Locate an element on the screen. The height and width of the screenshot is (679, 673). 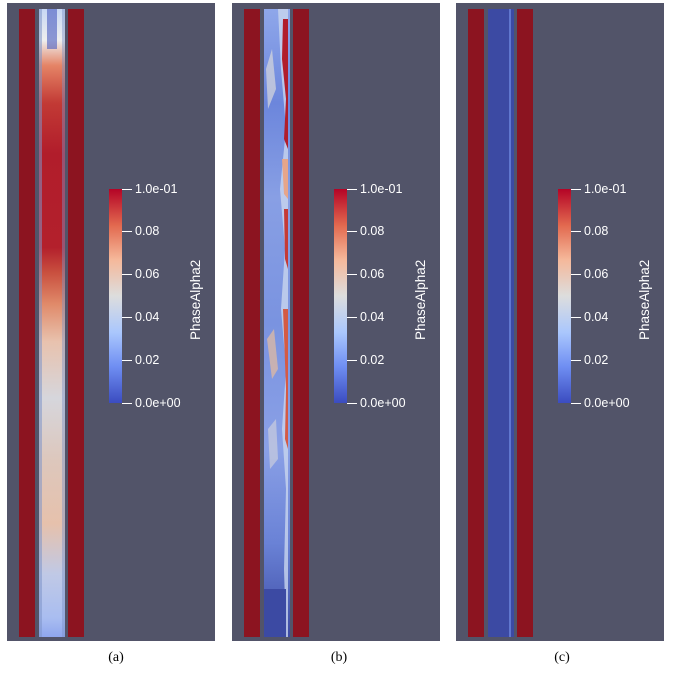
caption-b: (b) is located at coordinates (339, 657).